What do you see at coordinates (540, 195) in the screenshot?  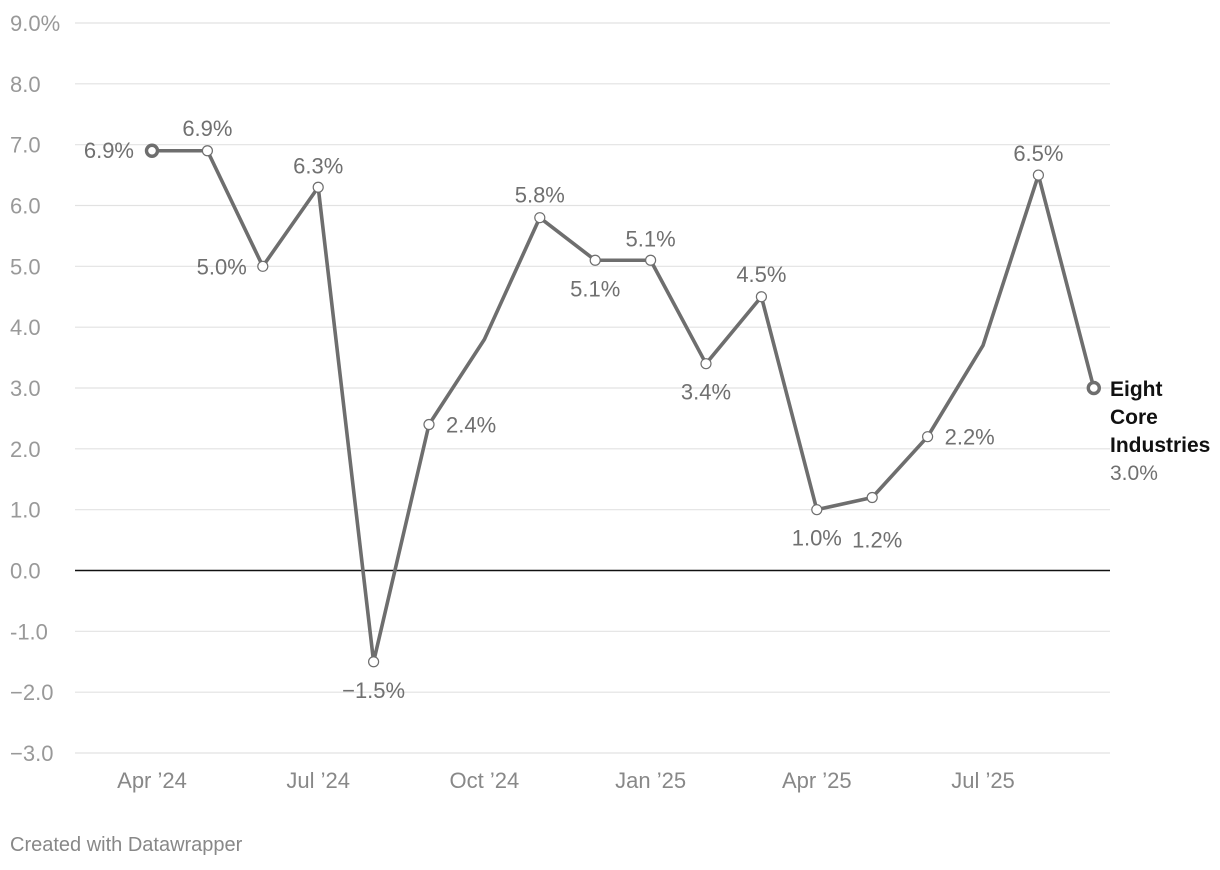 I see `data-label: 5.8%` at bounding box center [540, 195].